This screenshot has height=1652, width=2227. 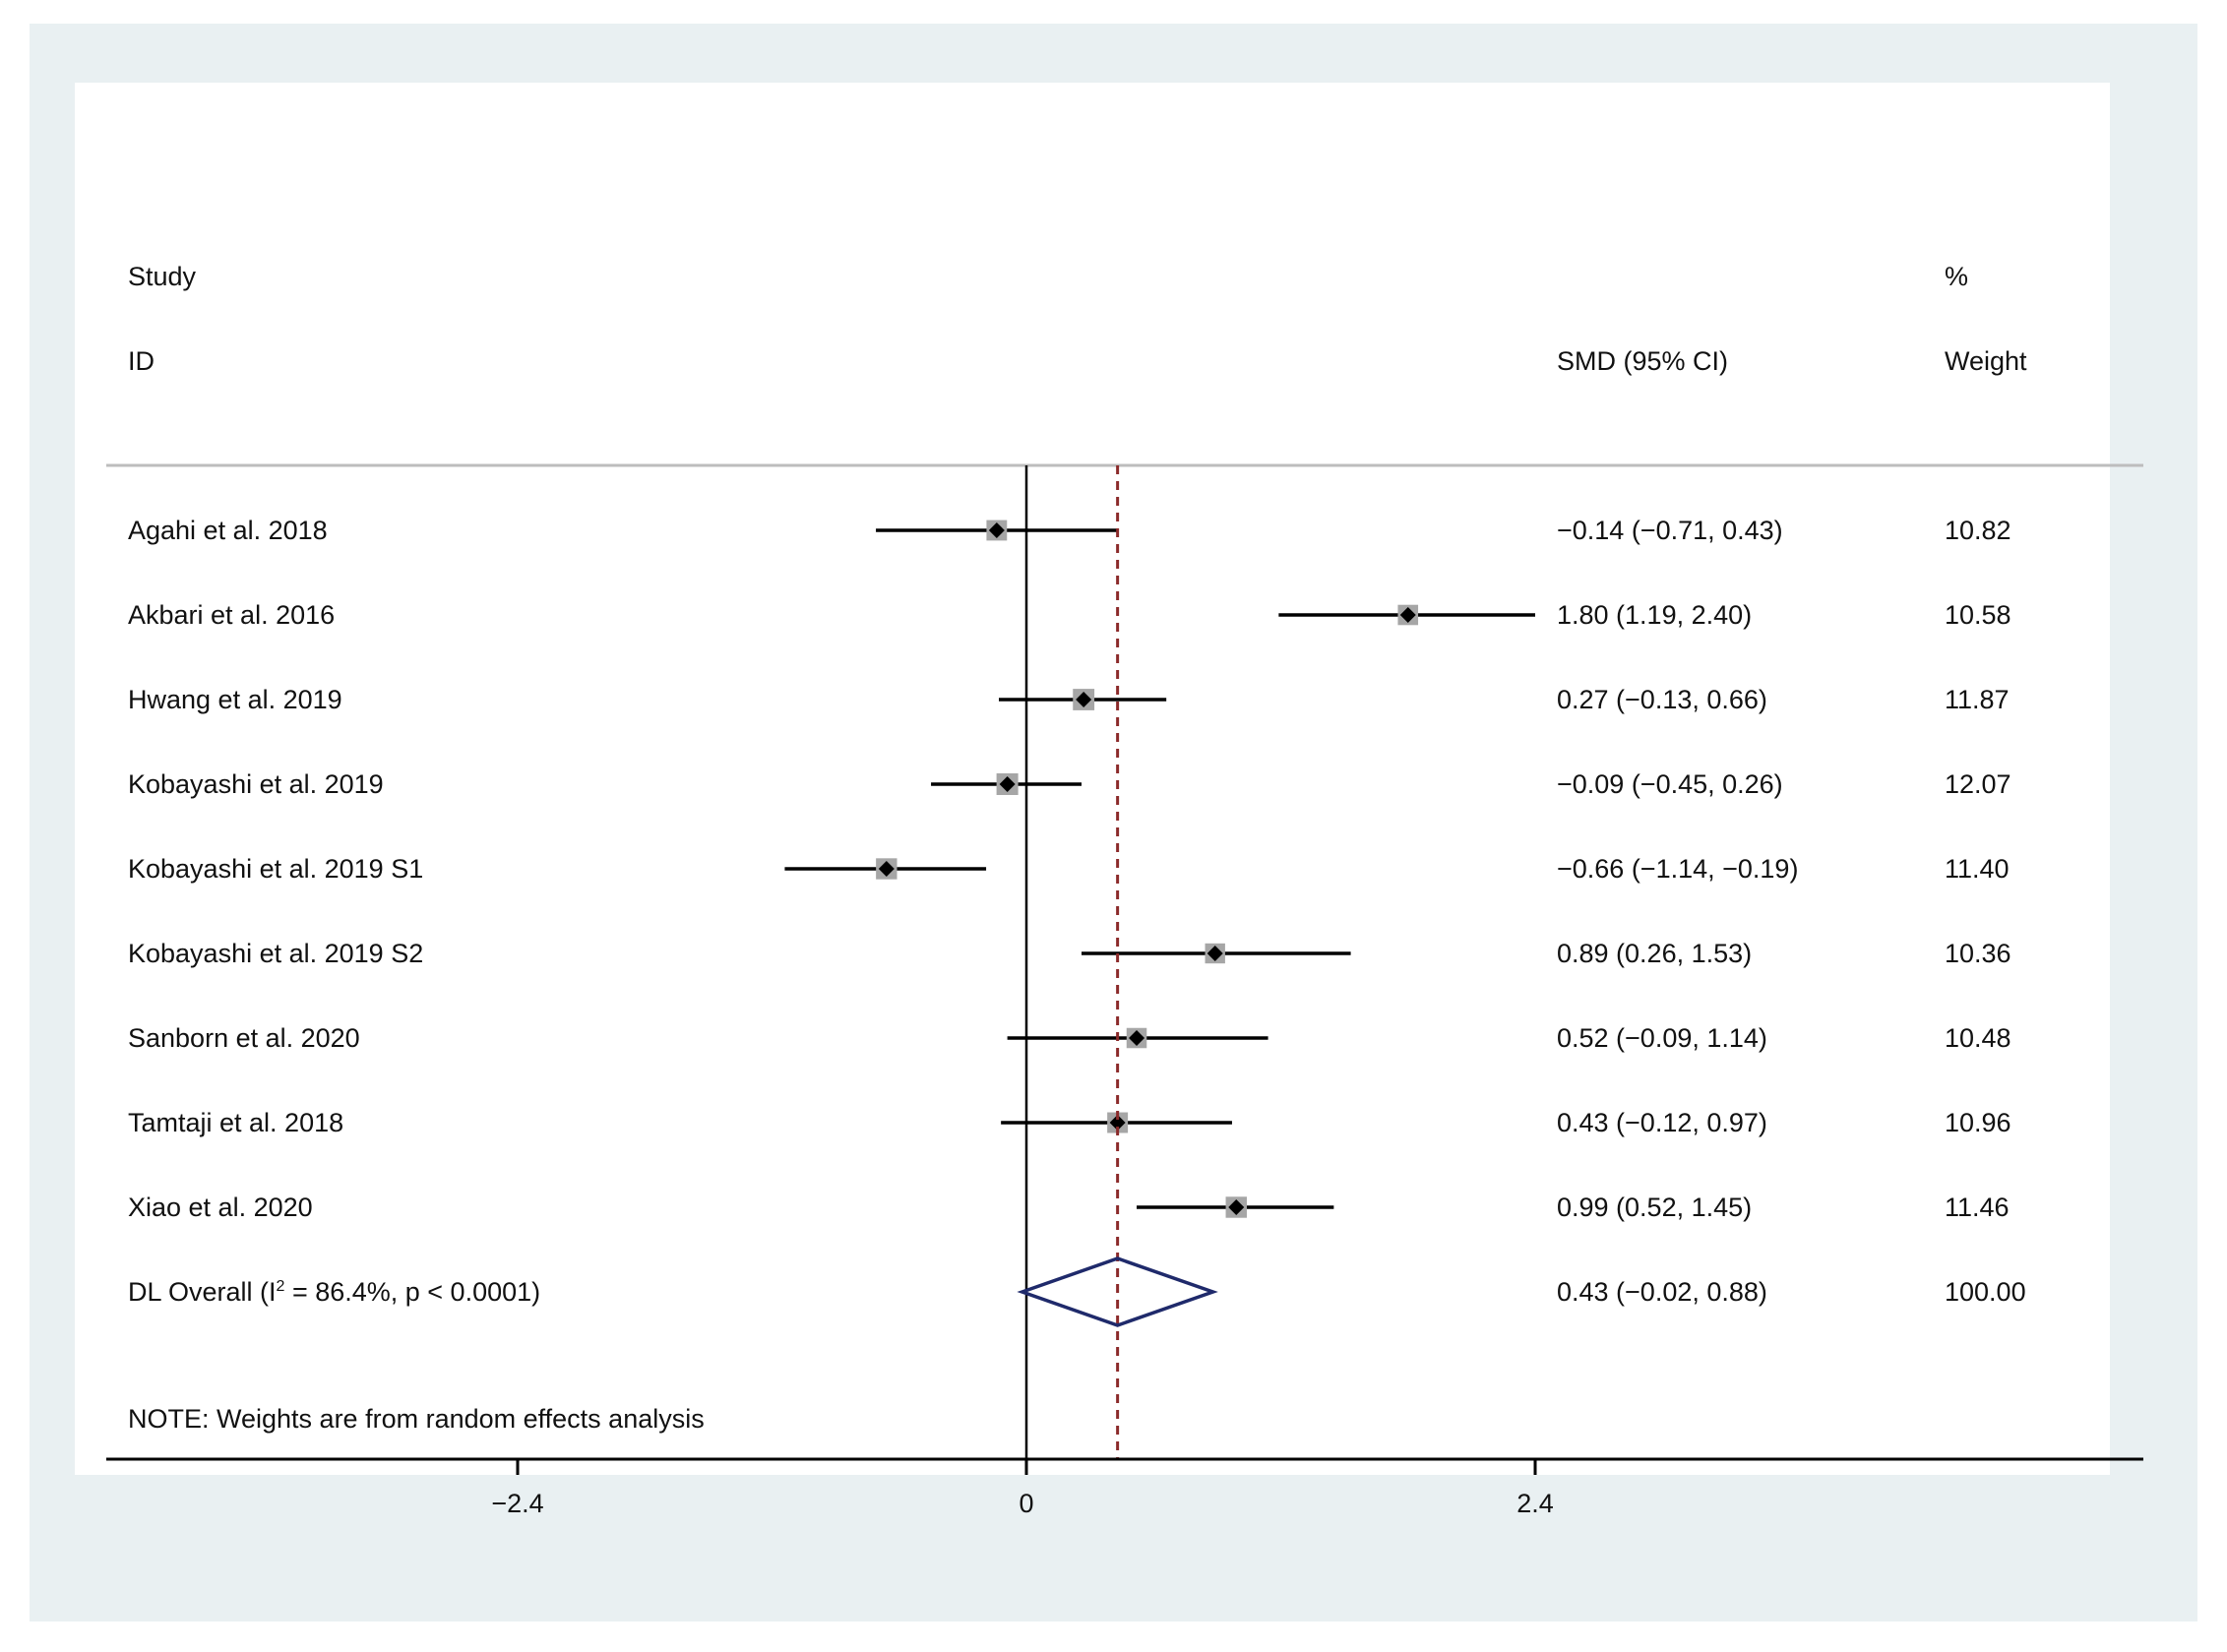 What do you see at coordinates (232, 615) in the screenshot?
I see `study-label: Akbari et al. 2016` at bounding box center [232, 615].